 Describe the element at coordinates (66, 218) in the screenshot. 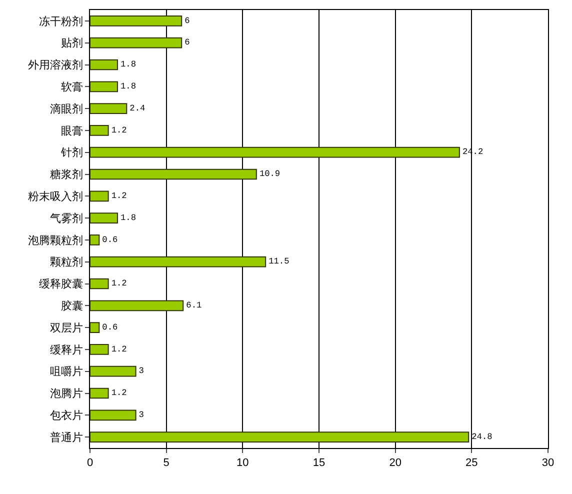

I see `y-tick-label: 气雾剂` at that location.